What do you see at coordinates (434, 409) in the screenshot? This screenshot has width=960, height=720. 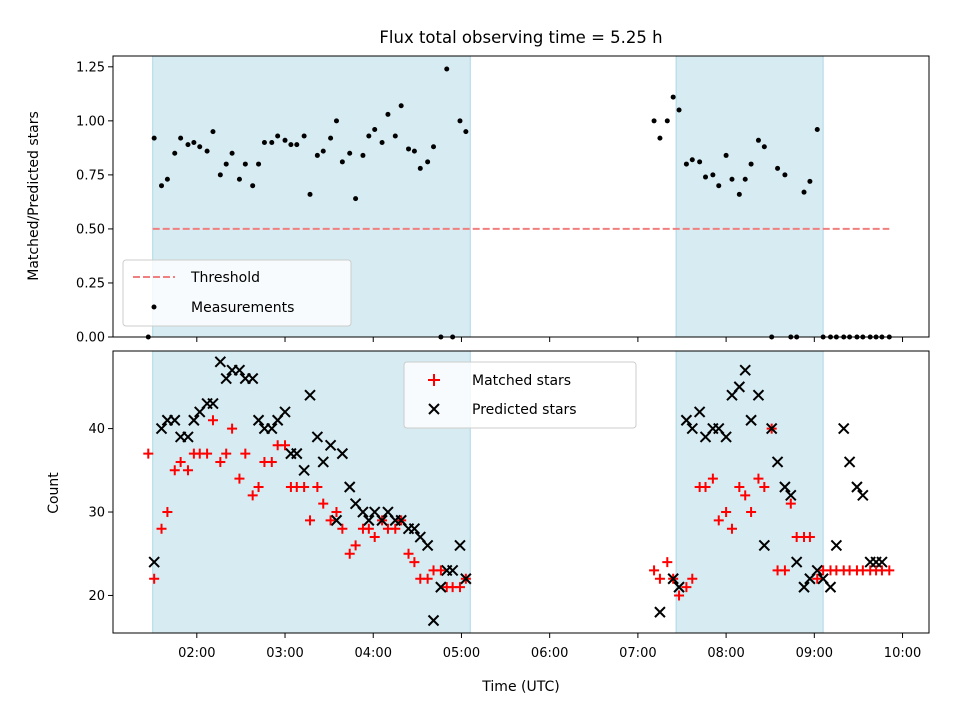 I see `legend-predicted-swatch` at bounding box center [434, 409].